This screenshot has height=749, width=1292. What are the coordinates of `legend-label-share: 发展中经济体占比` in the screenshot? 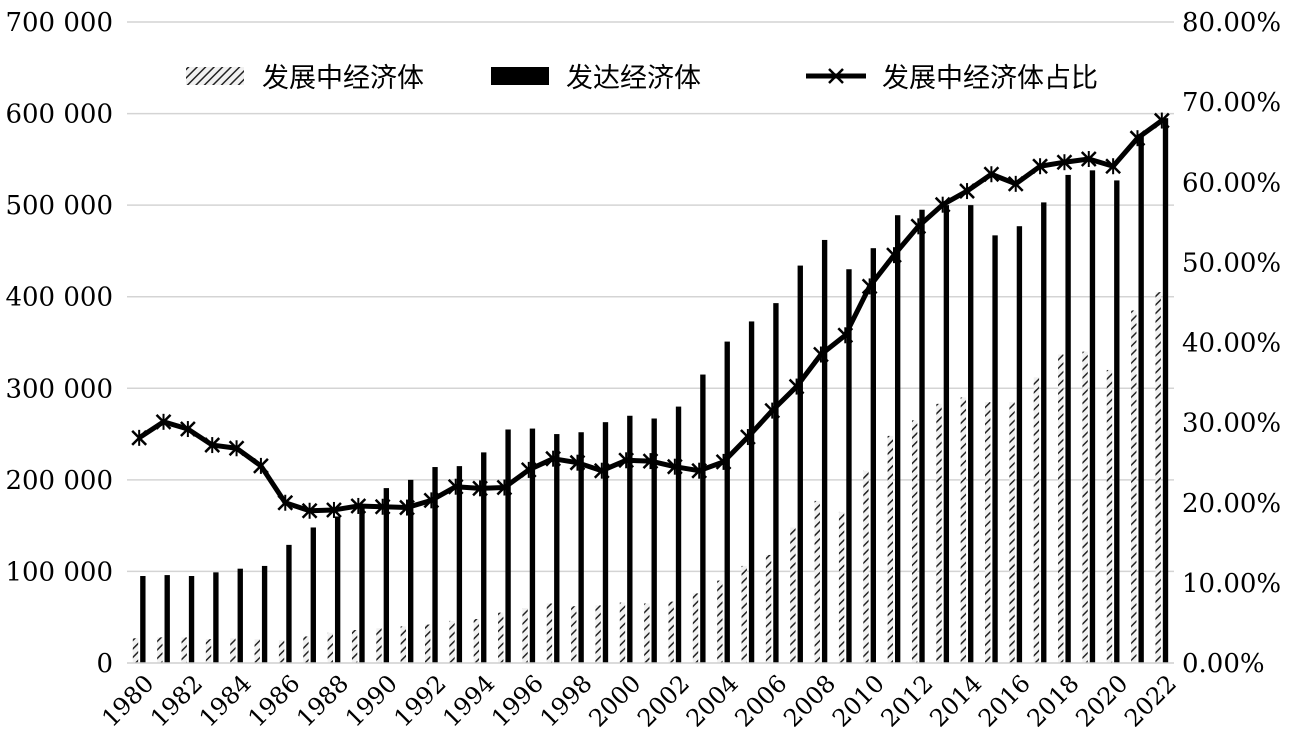 It's located at (990, 78).